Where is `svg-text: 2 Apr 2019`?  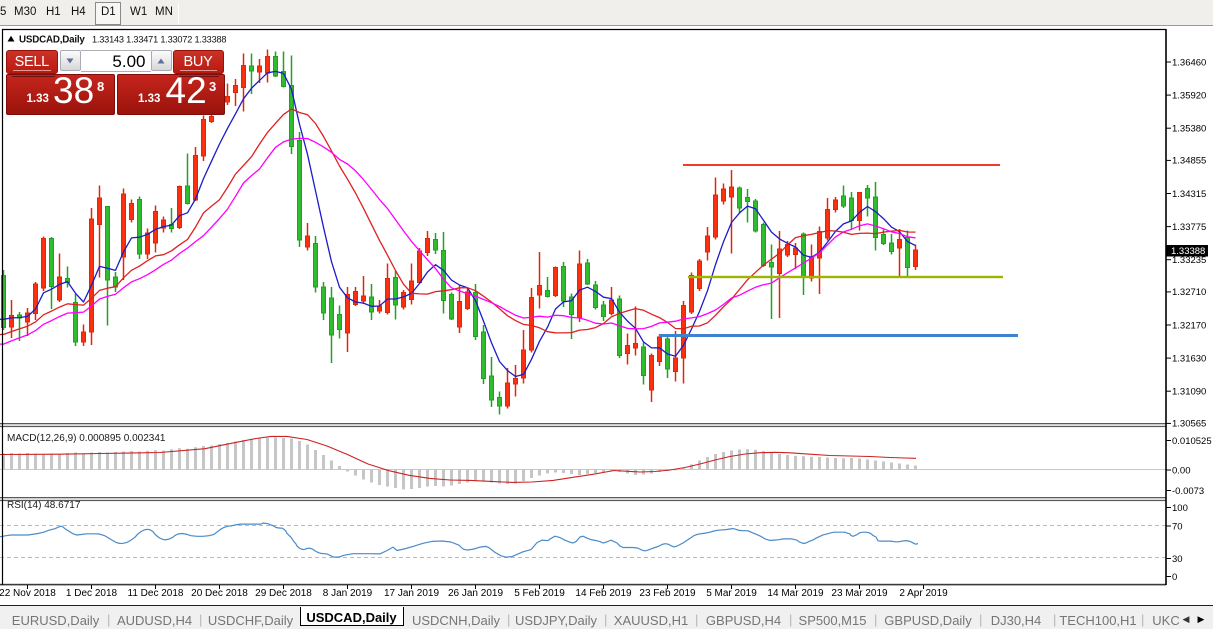 svg-text: 2 Apr 2019 is located at coordinates (923, 593).